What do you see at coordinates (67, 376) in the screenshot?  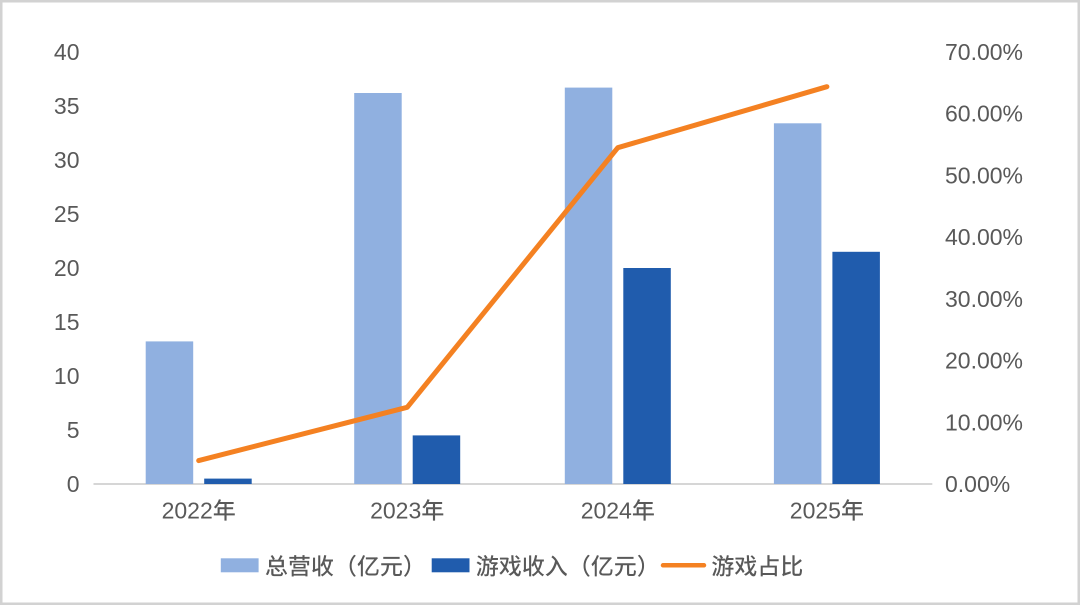 I see `svg-text: 10` at bounding box center [67, 376].